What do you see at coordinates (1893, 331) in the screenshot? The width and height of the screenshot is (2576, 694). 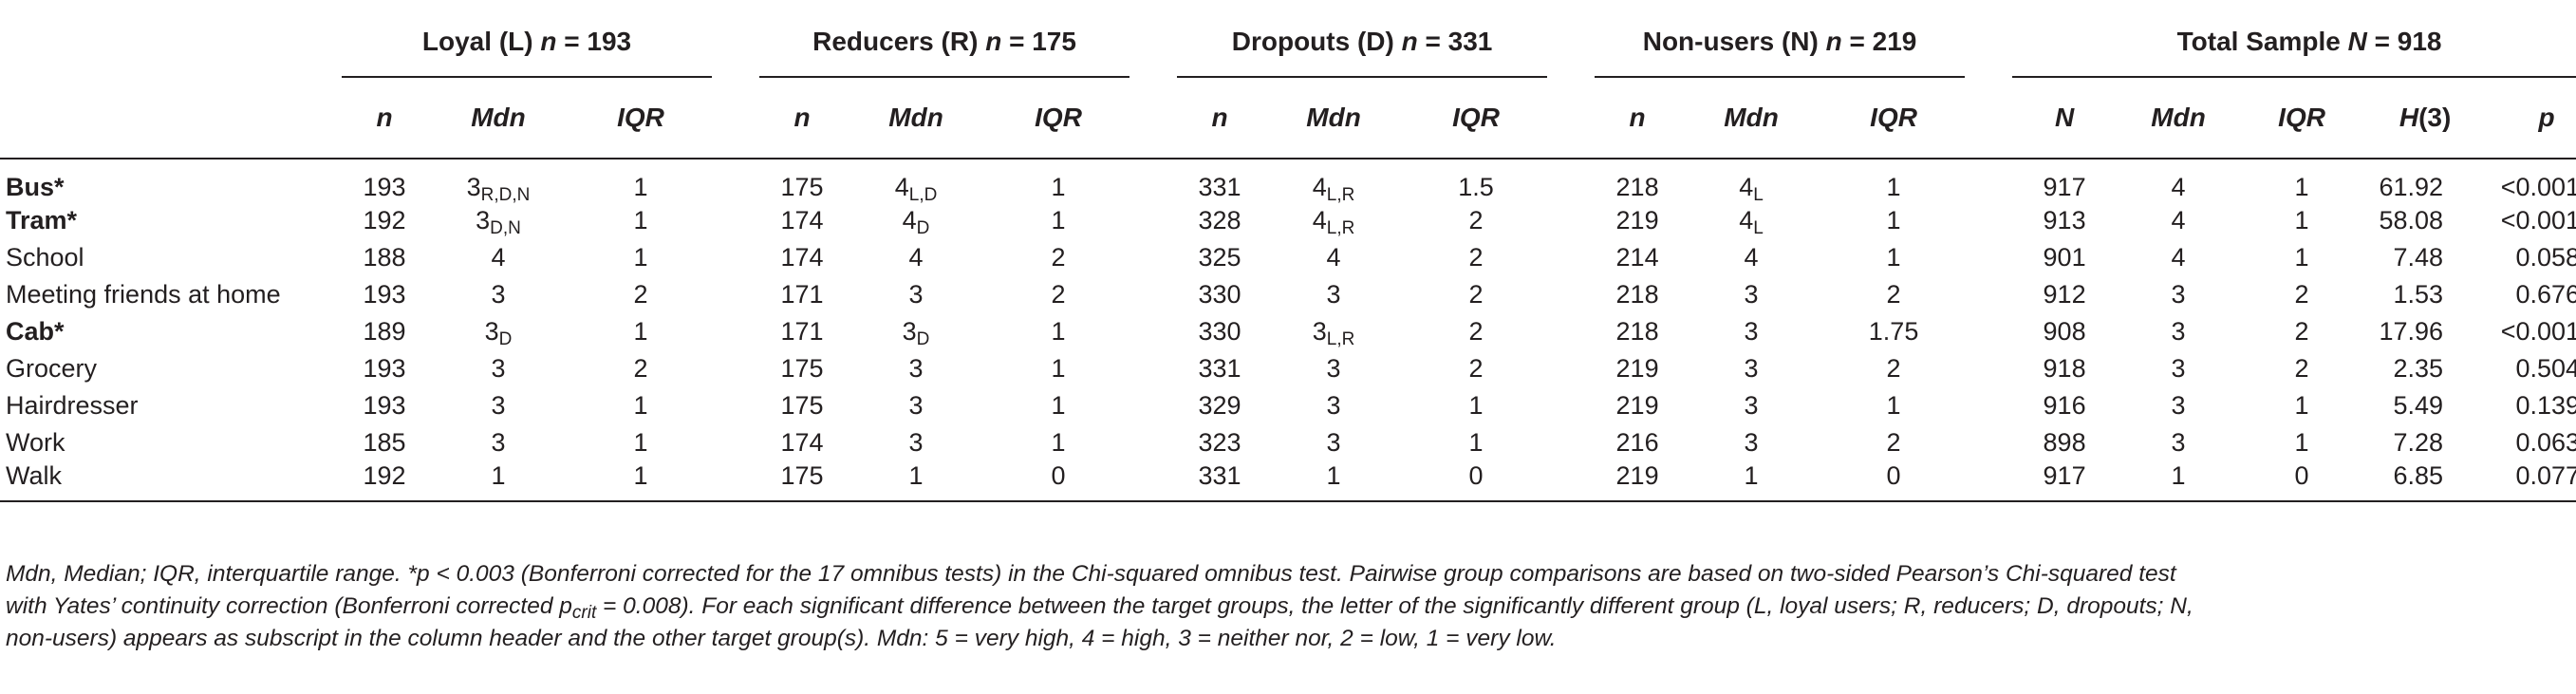 I see `cell-iqr: 1.75` at bounding box center [1893, 331].